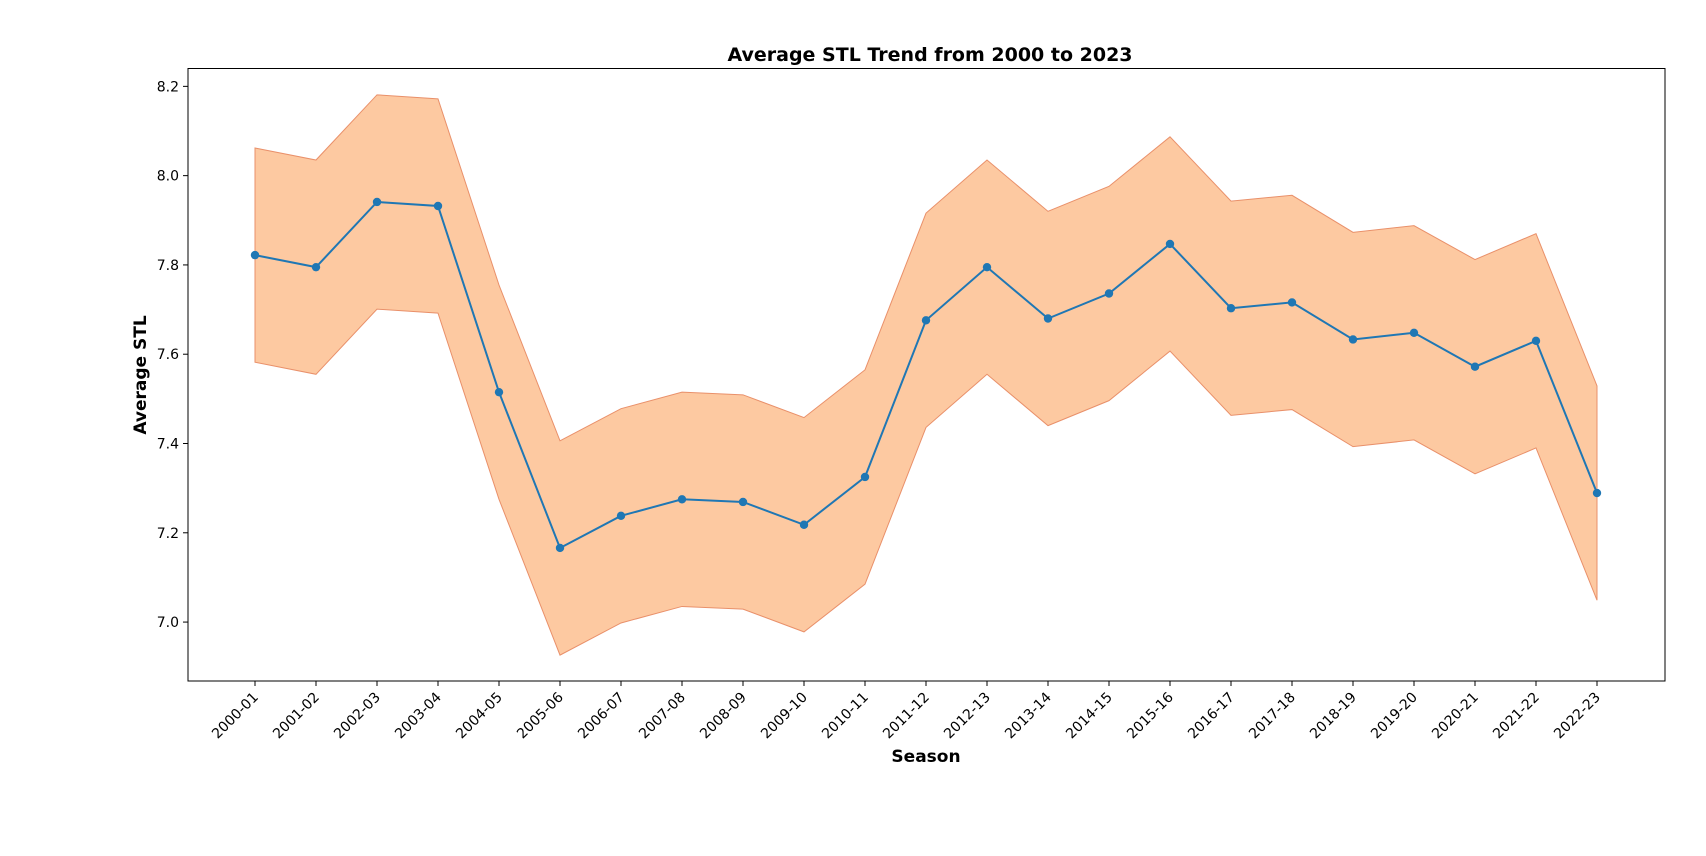 The width and height of the screenshot is (1706, 856). What do you see at coordinates (967, 716) in the screenshot?
I see `x-tick-label: 2012-13` at bounding box center [967, 716].